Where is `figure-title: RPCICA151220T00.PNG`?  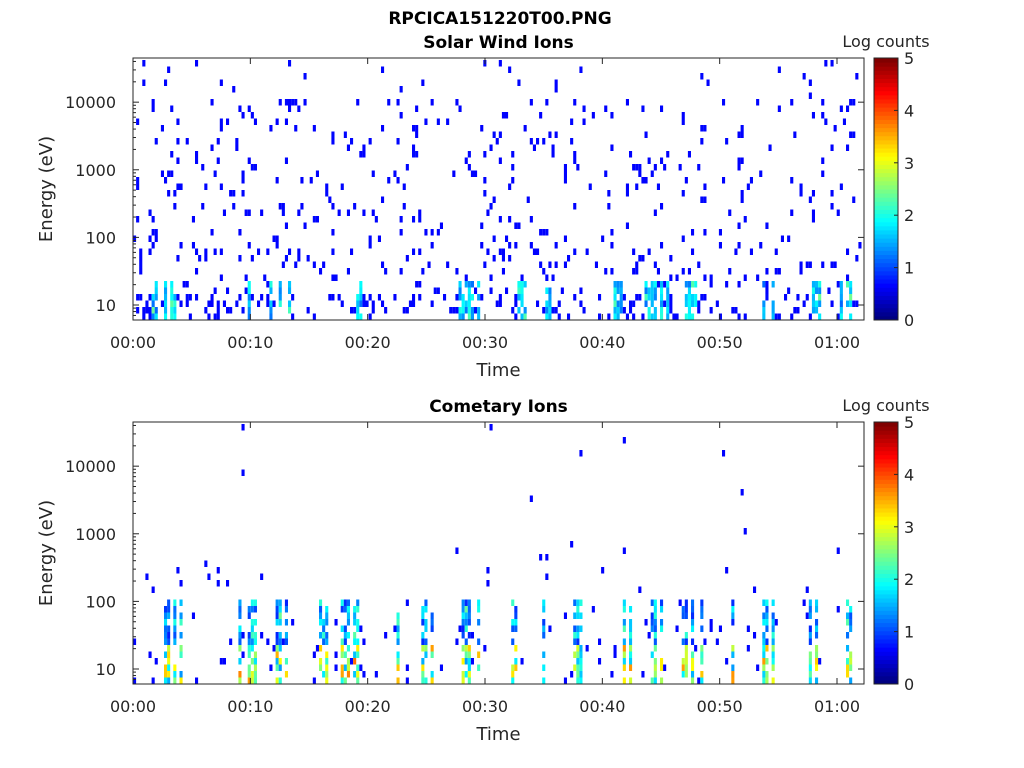 figure-title: RPCICA151220T00.PNG is located at coordinates (499, 19).